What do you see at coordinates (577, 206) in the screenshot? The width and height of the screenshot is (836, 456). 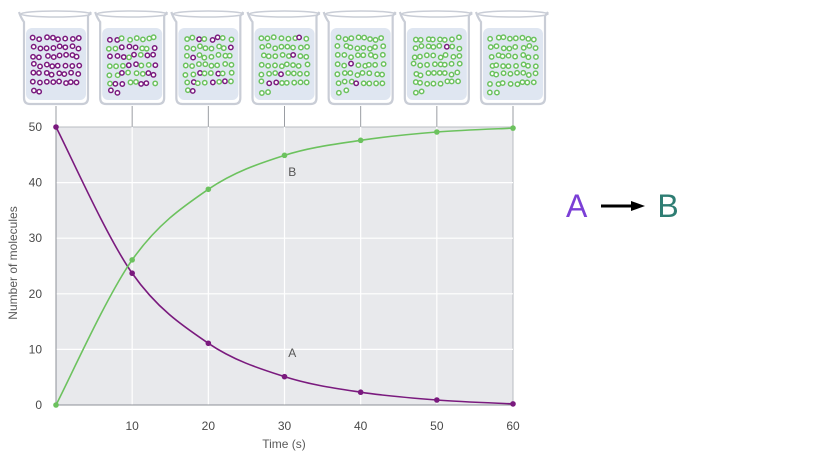 I see `reactant-label: A` at bounding box center [577, 206].